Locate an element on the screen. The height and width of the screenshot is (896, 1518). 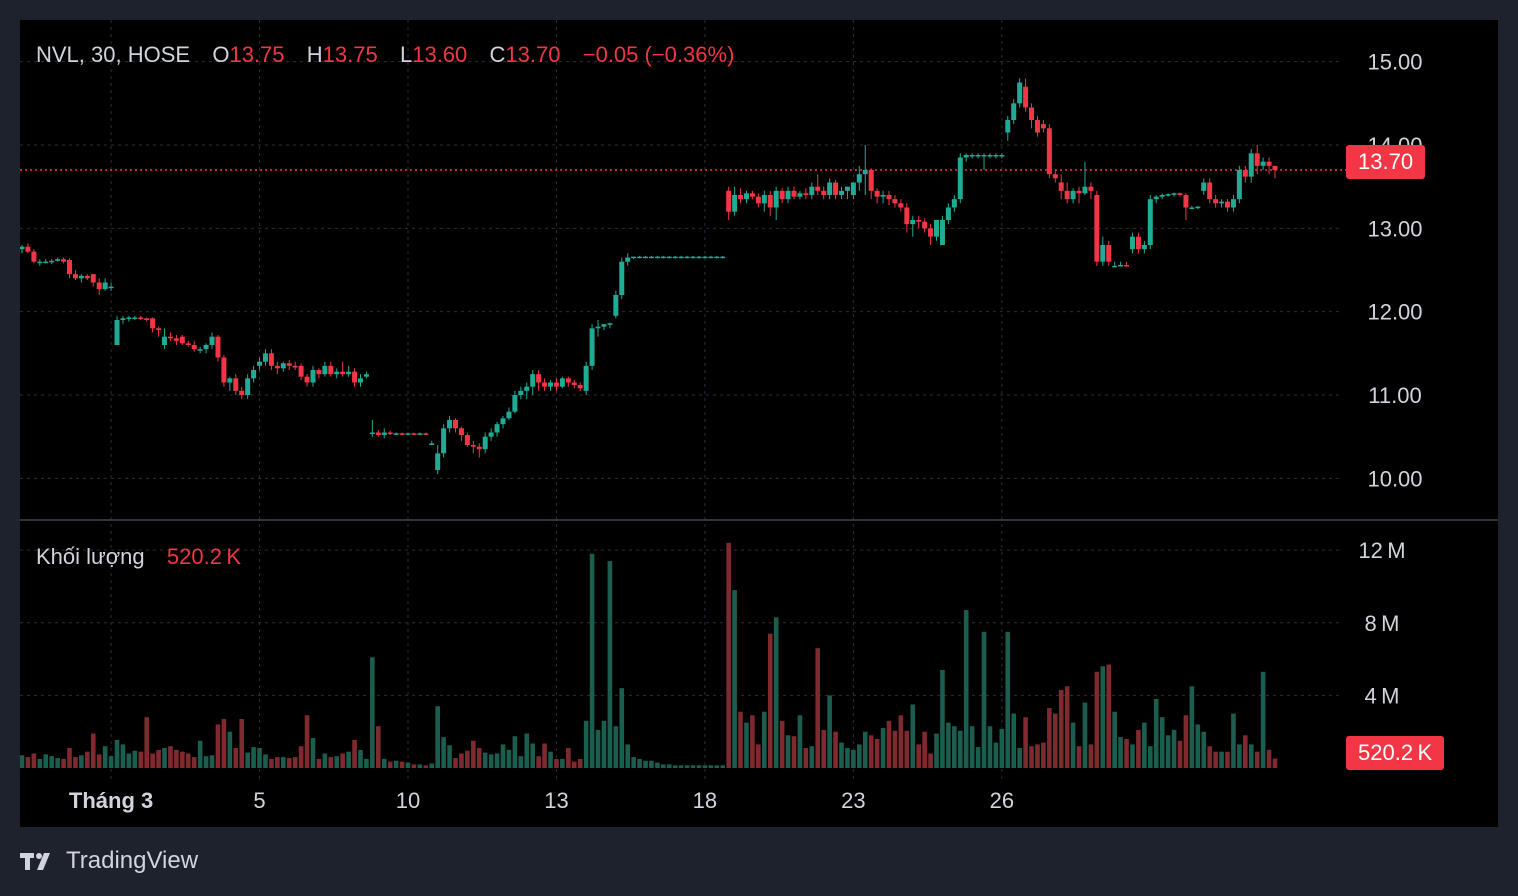
low-value: 13.60 is located at coordinates (440, 54).